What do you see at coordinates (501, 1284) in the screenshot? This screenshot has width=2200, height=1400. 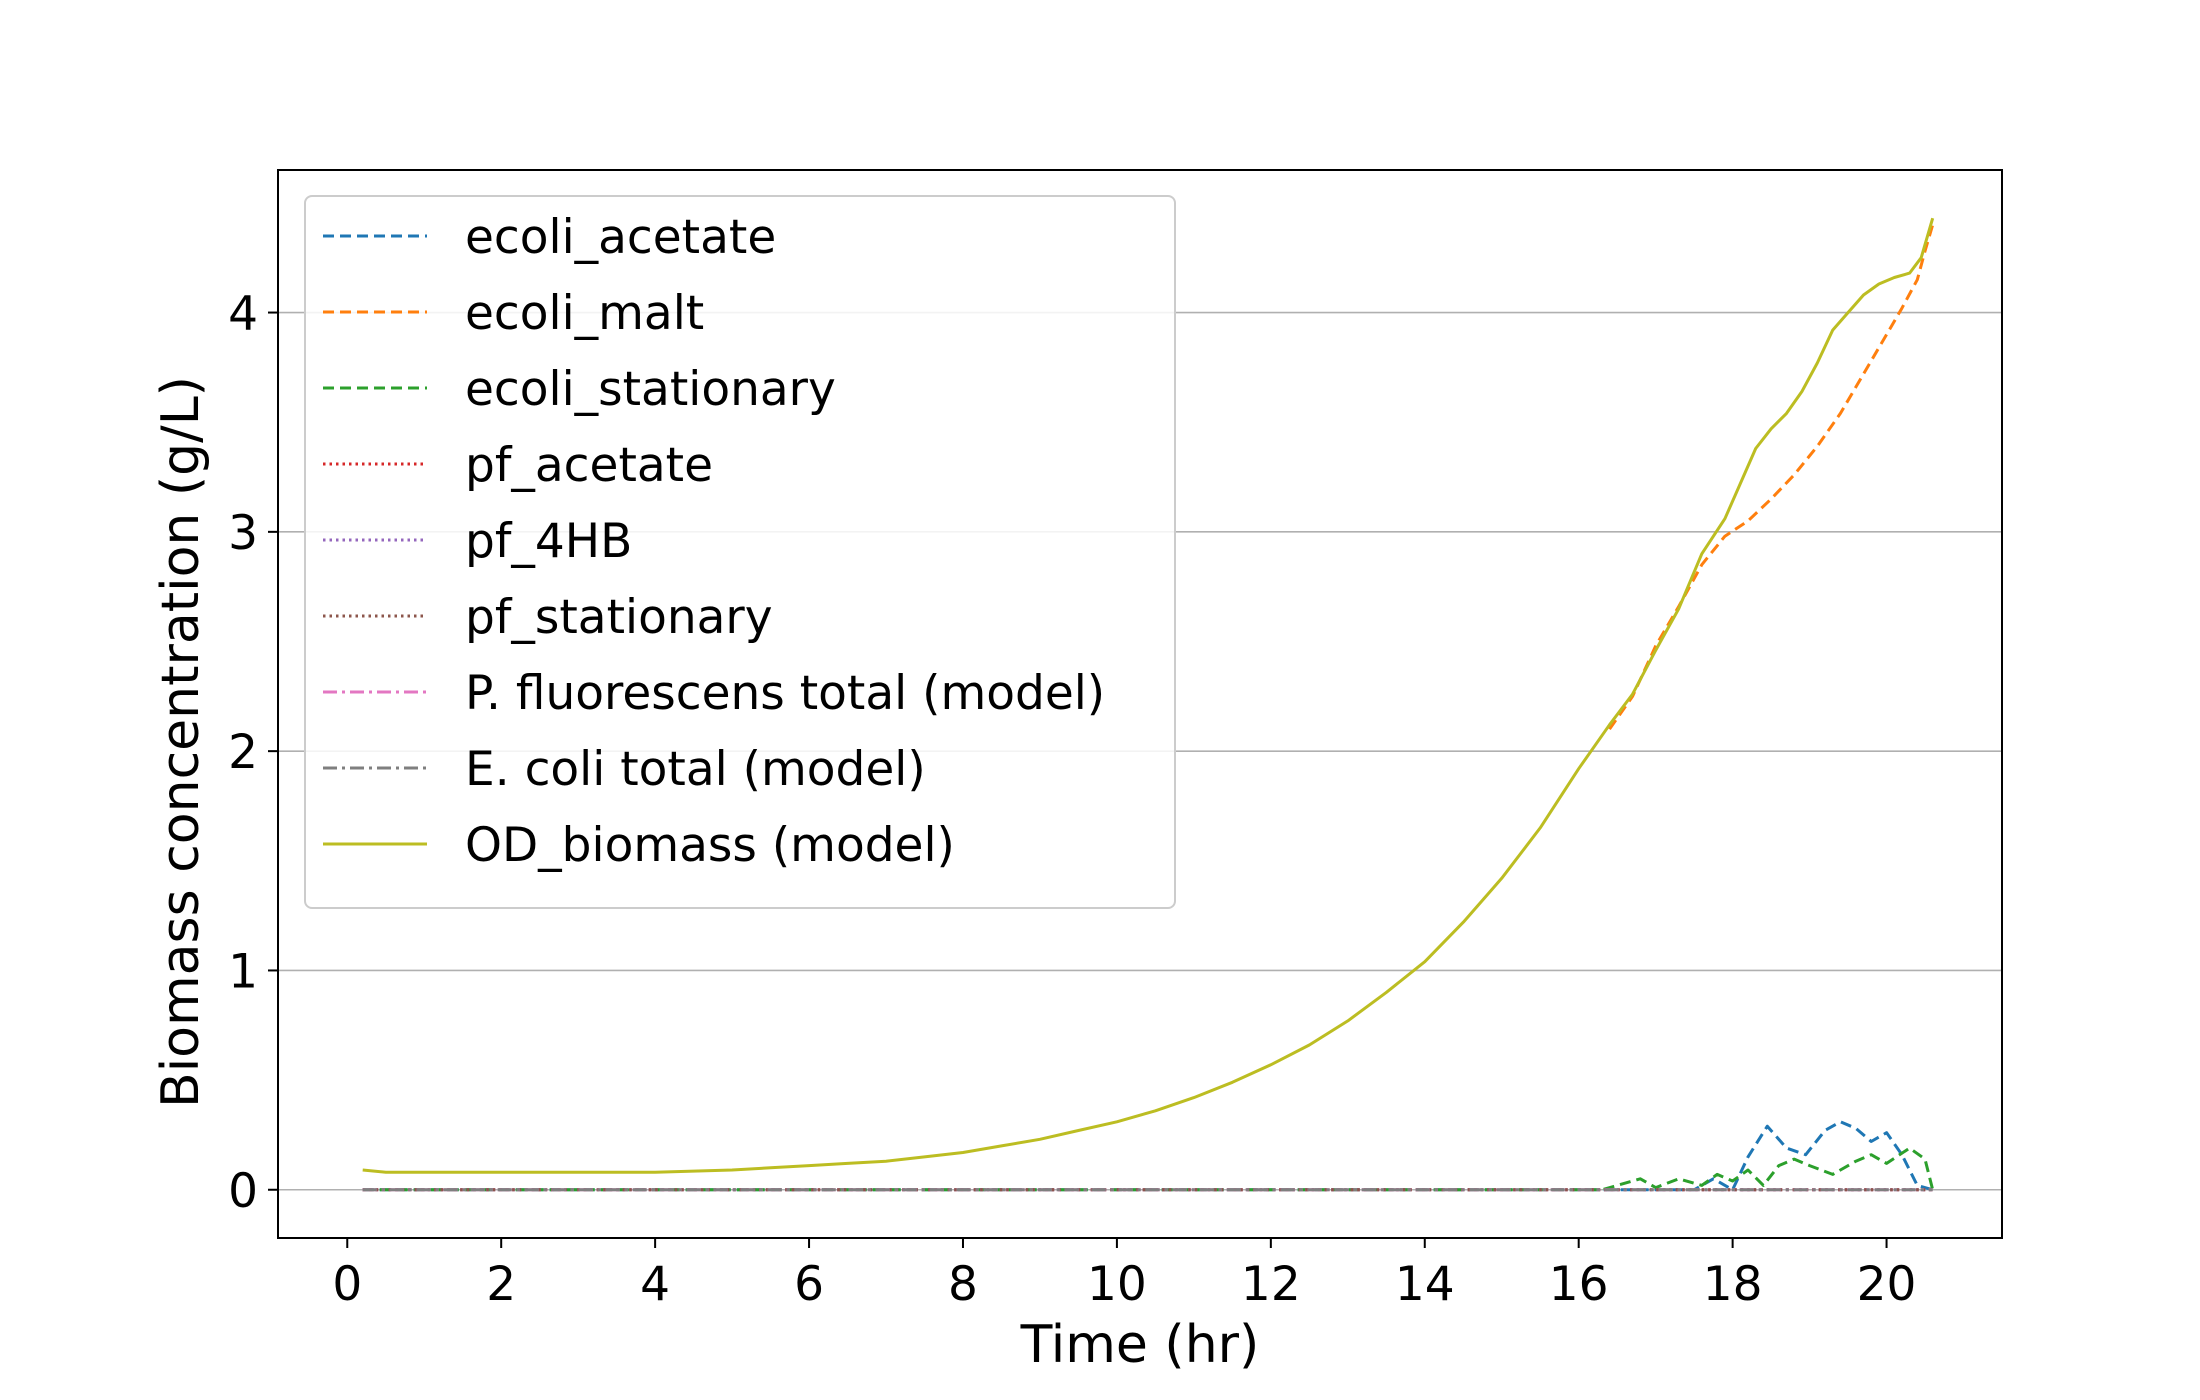 I see `x-tick-label: 2` at bounding box center [501, 1284].